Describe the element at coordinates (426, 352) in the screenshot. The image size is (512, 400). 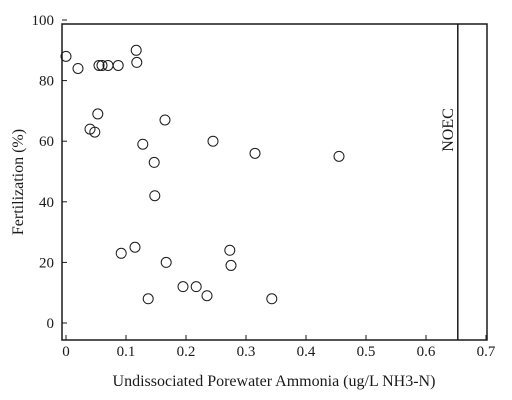
I see `x-tick-label: 0.6` at that location.